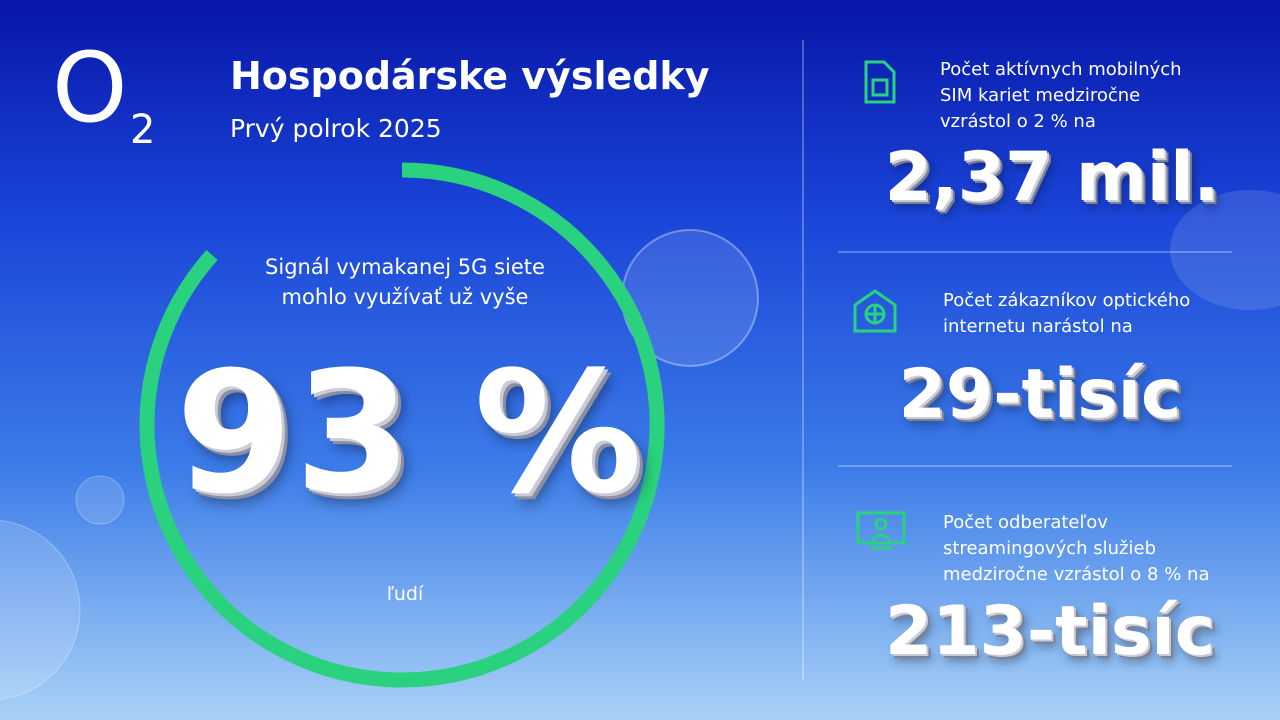  What do you see at coordinates (1061, 69) in the screenshot?
I see `stat-text: Počet aktívnych mobilných` at bounding box center [1061, 69].